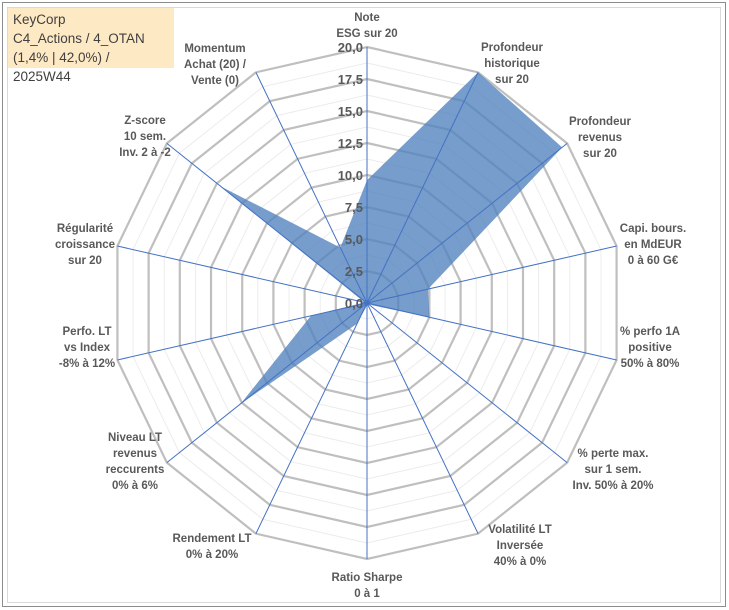 This screenshot has width=729, height=610. Describe the element at coordinates (520, 546) in the screenshot. I see `category-label: Volatilité LT Inversée 40% à 0%` at that location.